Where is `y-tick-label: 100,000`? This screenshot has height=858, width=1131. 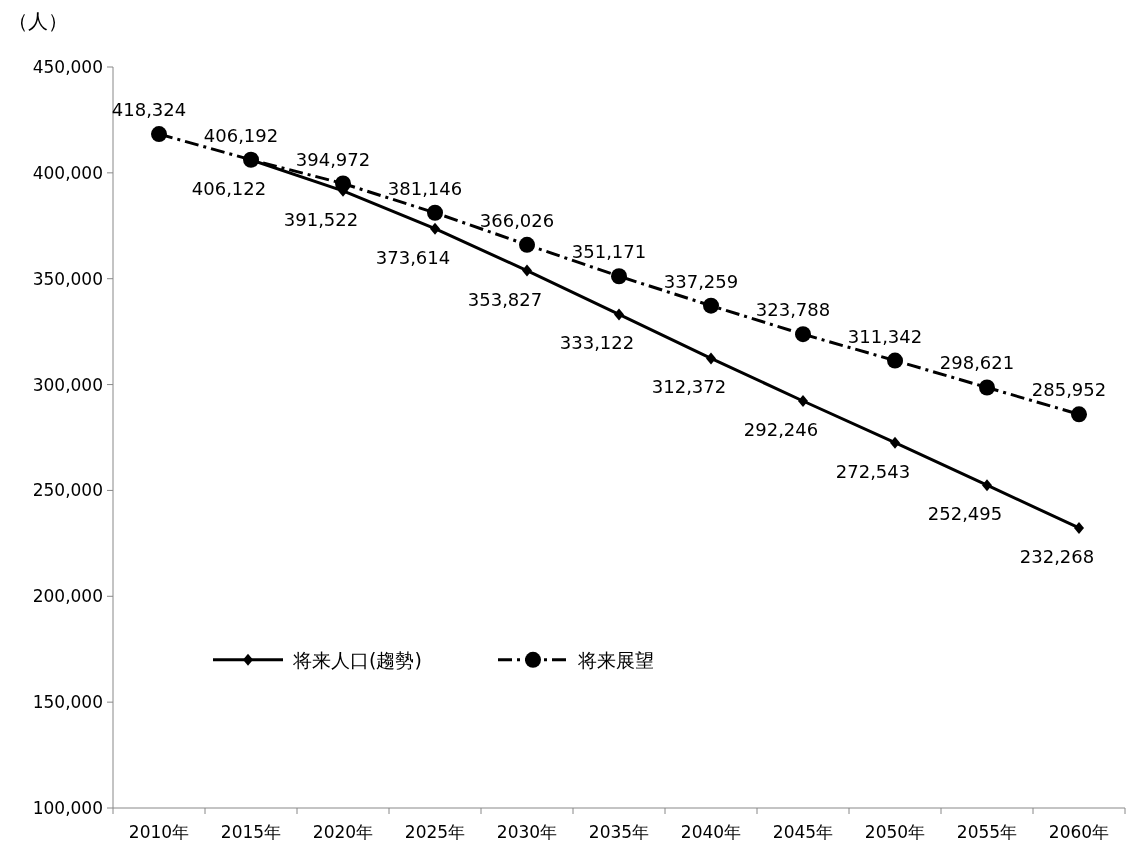 y-tick-label: 100,000 is located at coordinates (67, 808).